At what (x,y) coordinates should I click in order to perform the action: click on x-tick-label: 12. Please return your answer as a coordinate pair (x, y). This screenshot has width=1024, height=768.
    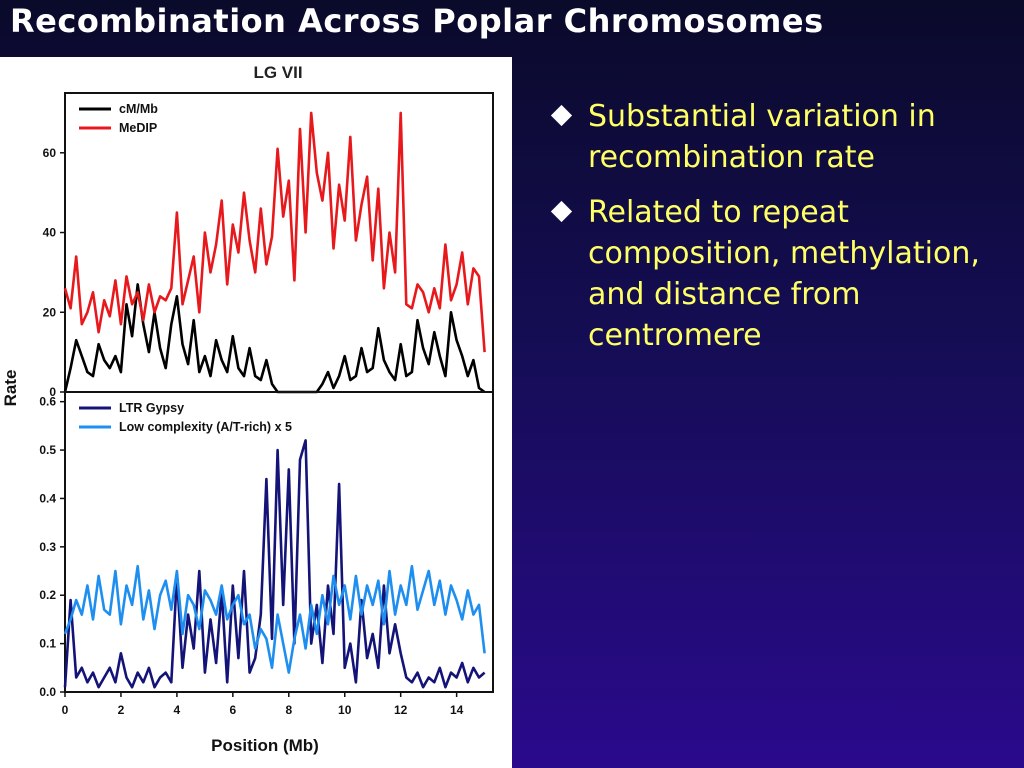
    Looking at the image, I should click on (401, 710).